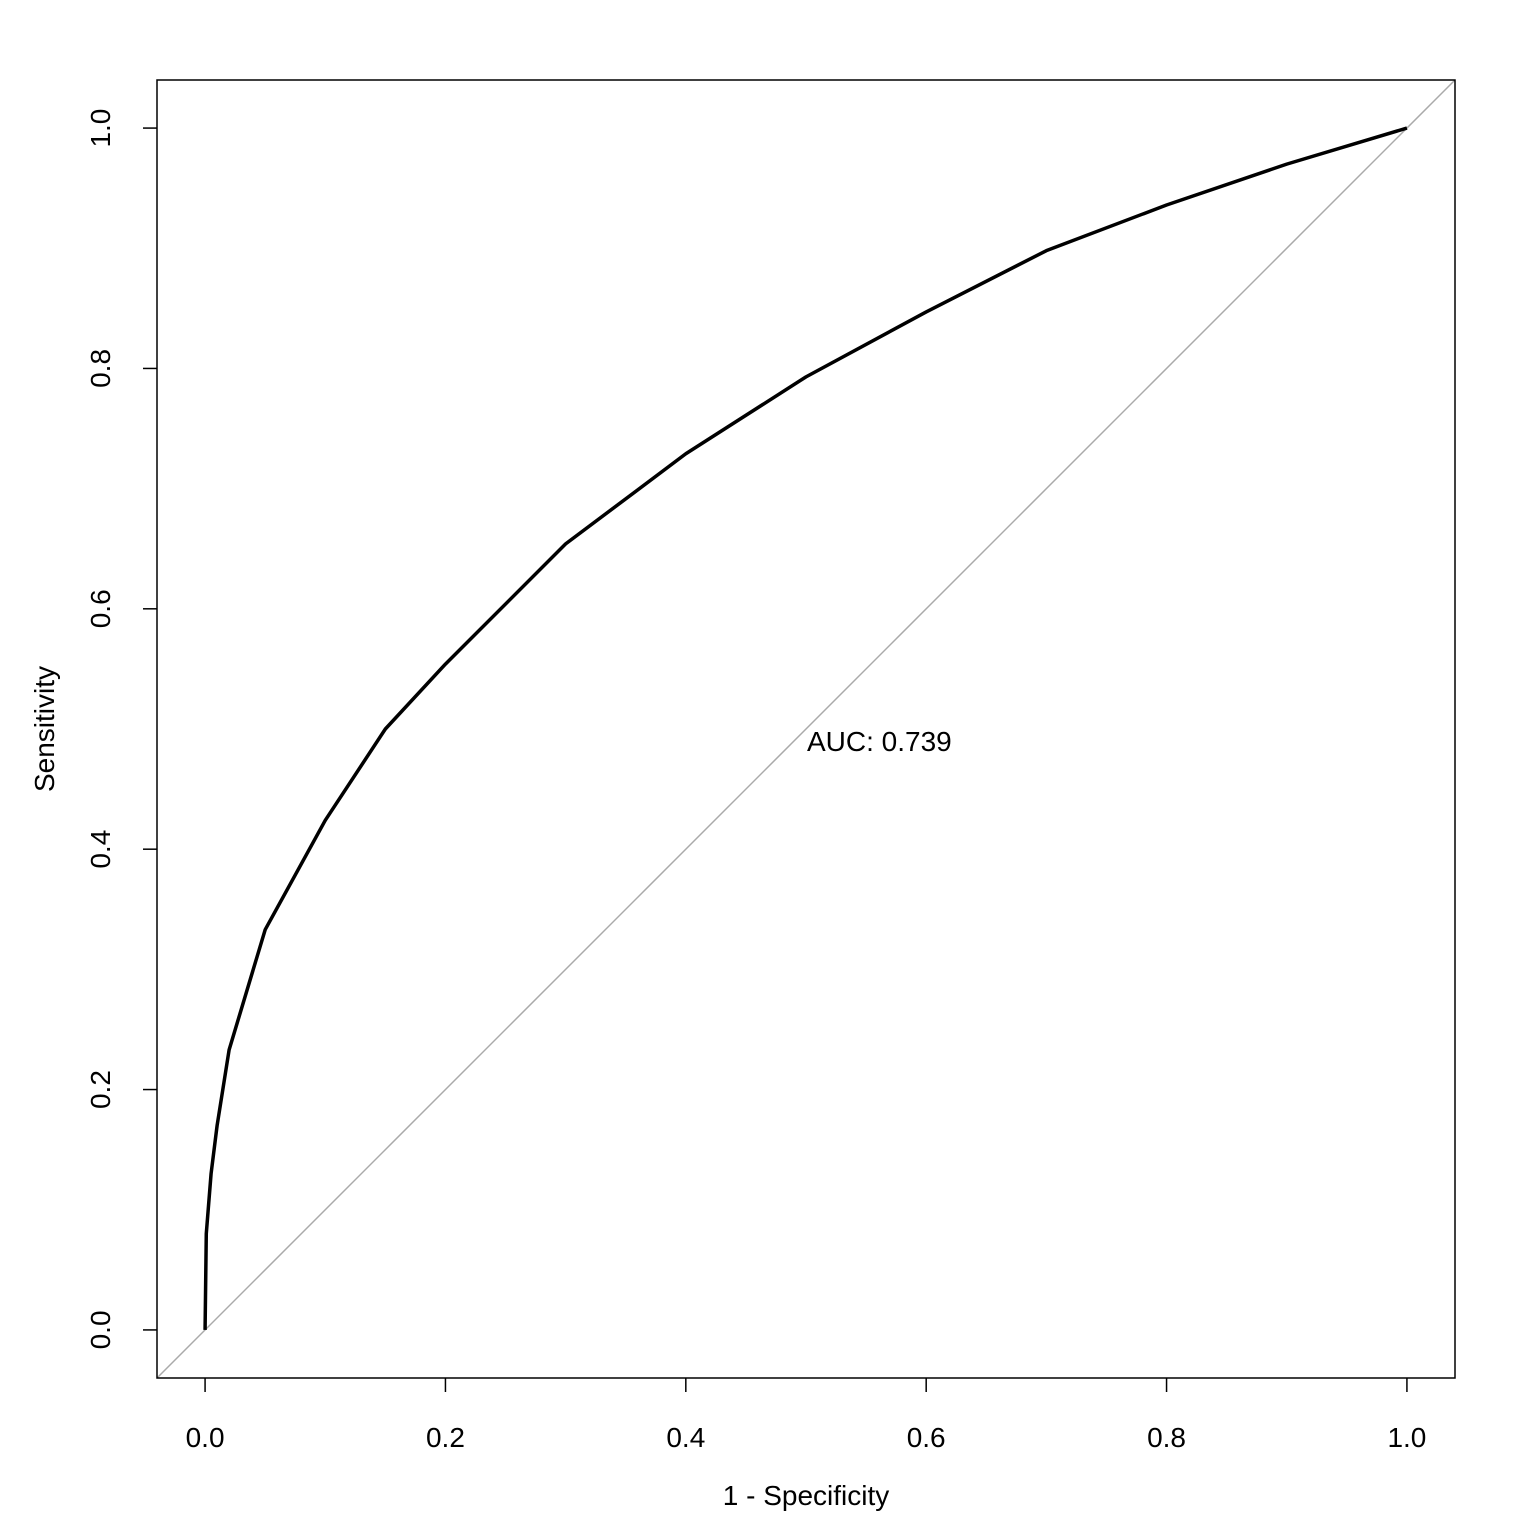  Describe the element at coordinates (100, 1089) in the screenshot. I see `y-tick-label: 0.2` at that location.